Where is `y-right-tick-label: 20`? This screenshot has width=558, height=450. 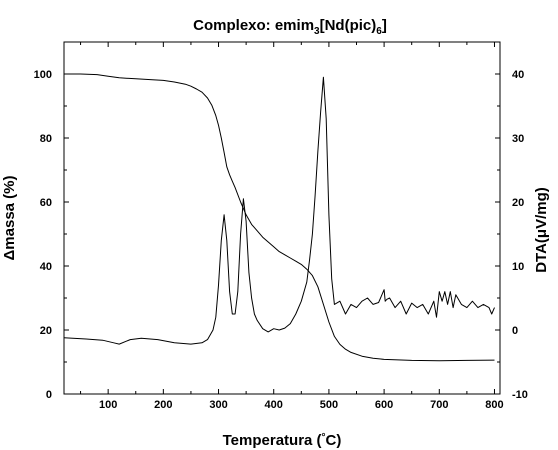 y-right-tick-label: 20 is located at coordinates (518, 203).